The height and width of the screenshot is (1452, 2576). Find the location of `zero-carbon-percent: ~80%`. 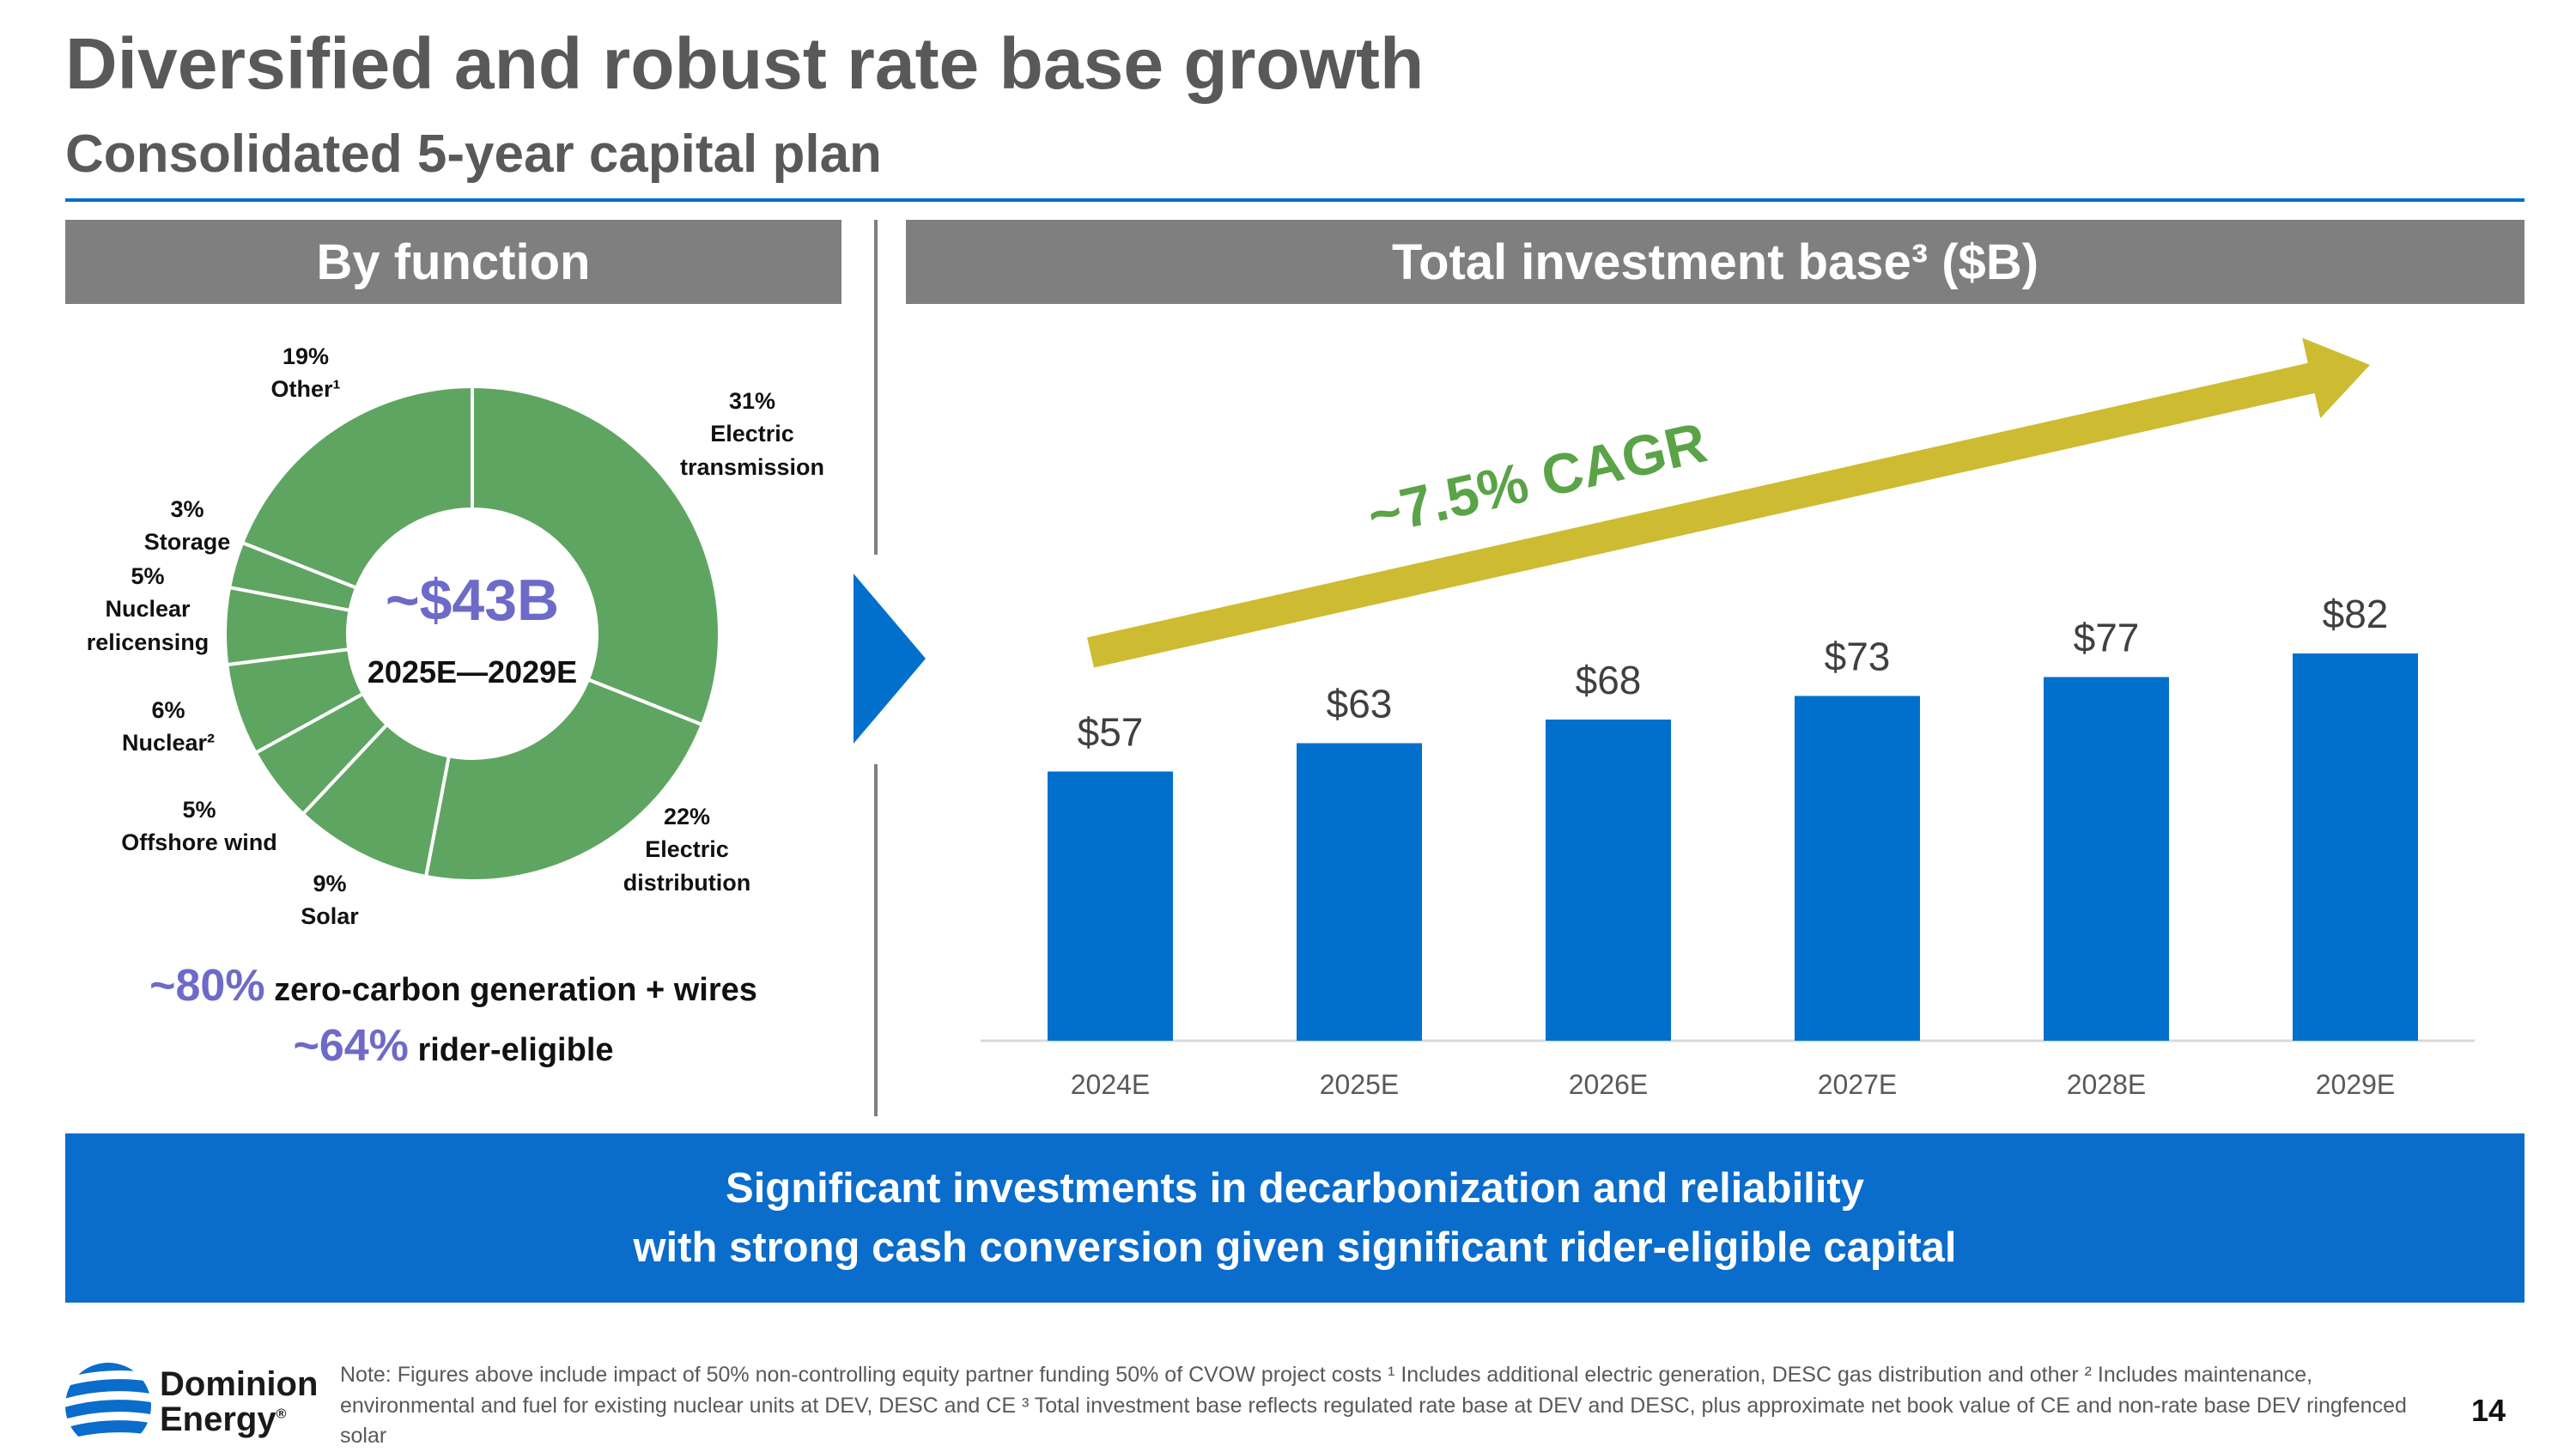

zero-carbon-percent: ~80% is located at coordinates (207, 986).